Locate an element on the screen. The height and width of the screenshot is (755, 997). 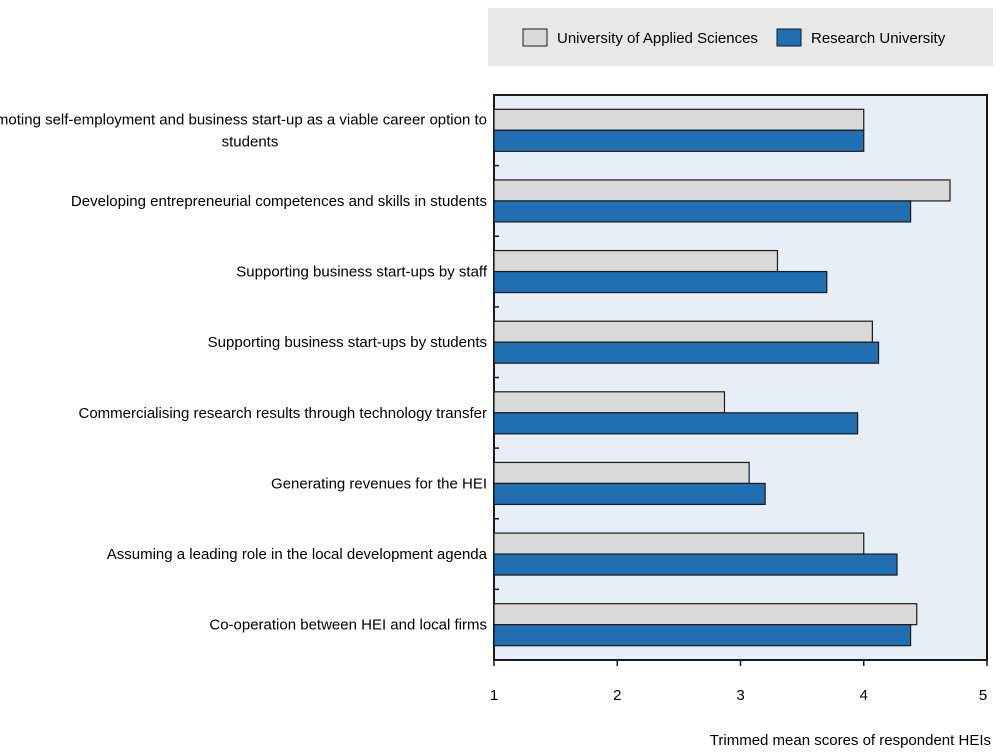
legend-swatch-applied-sciences is located at coordinates (535, 37).